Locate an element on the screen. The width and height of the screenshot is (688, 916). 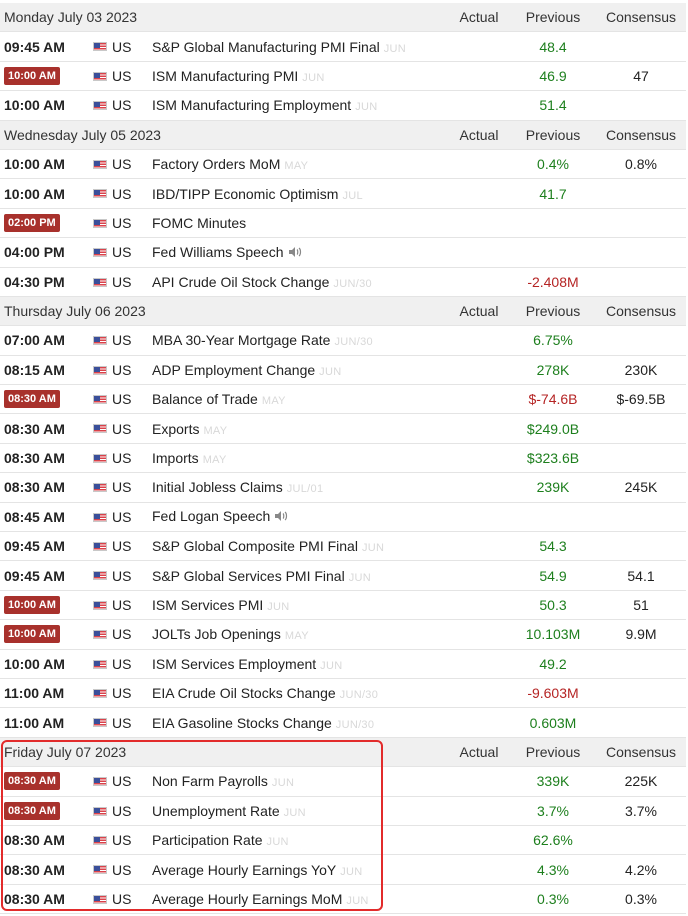
event-name-link: Fed Logan Speech is located at coordinates (211, 516).